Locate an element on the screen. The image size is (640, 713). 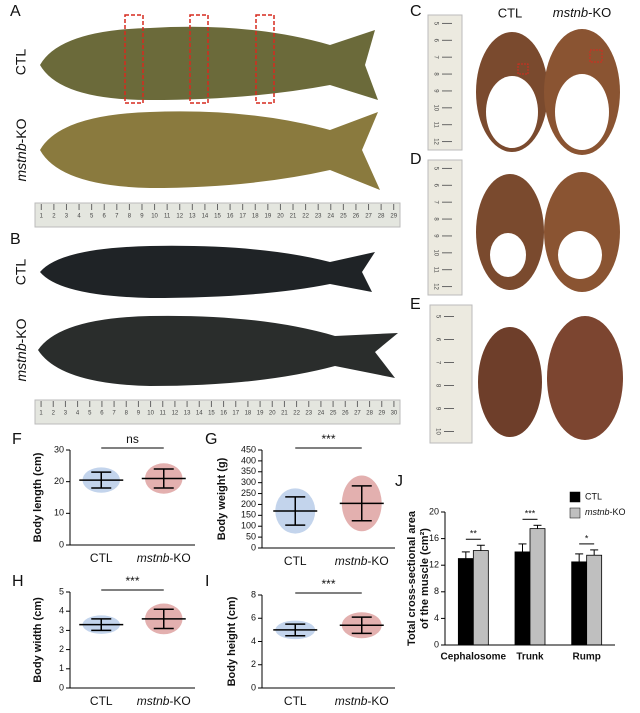
x-tick-label: Cephalosome is located at coordinates (474, 657).